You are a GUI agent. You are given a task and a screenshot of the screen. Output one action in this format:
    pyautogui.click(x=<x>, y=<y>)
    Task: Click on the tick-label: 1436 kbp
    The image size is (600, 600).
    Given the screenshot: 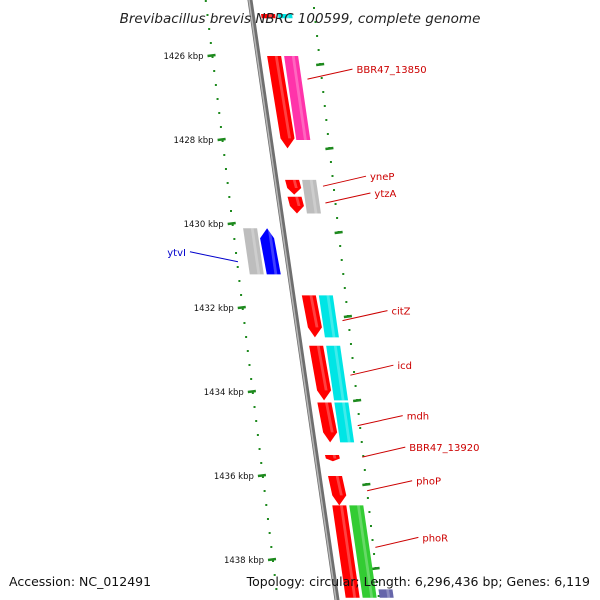 What is the action you would take?
    pyautogui.click(x=234, y=477)
    